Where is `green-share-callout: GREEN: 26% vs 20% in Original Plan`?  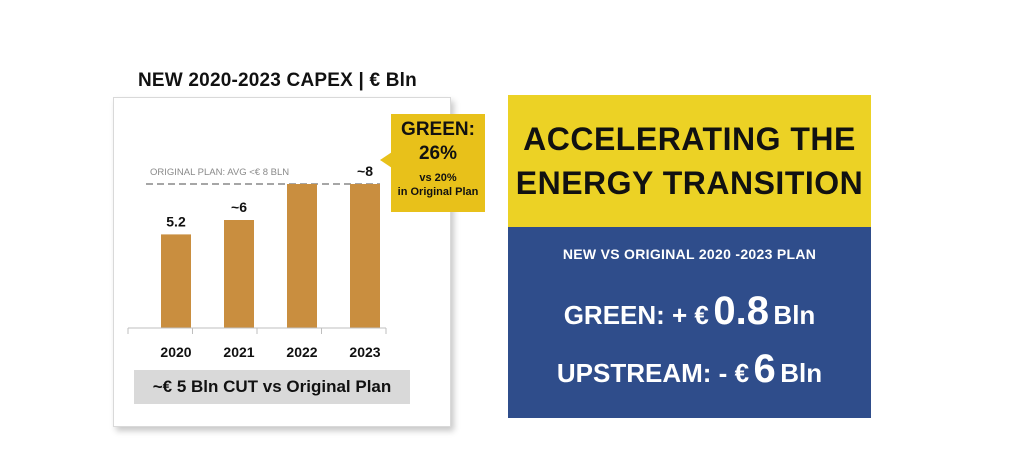 green-share-callout: GREEN: 26% vs 20% in Original Plan is located at coordinates (438, 163).